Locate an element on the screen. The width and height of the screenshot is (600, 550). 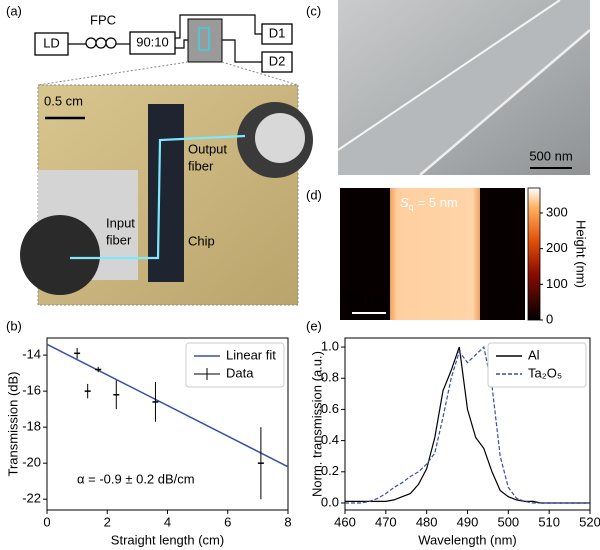
roughness-subscript: q is located at coordinates (411, 207).